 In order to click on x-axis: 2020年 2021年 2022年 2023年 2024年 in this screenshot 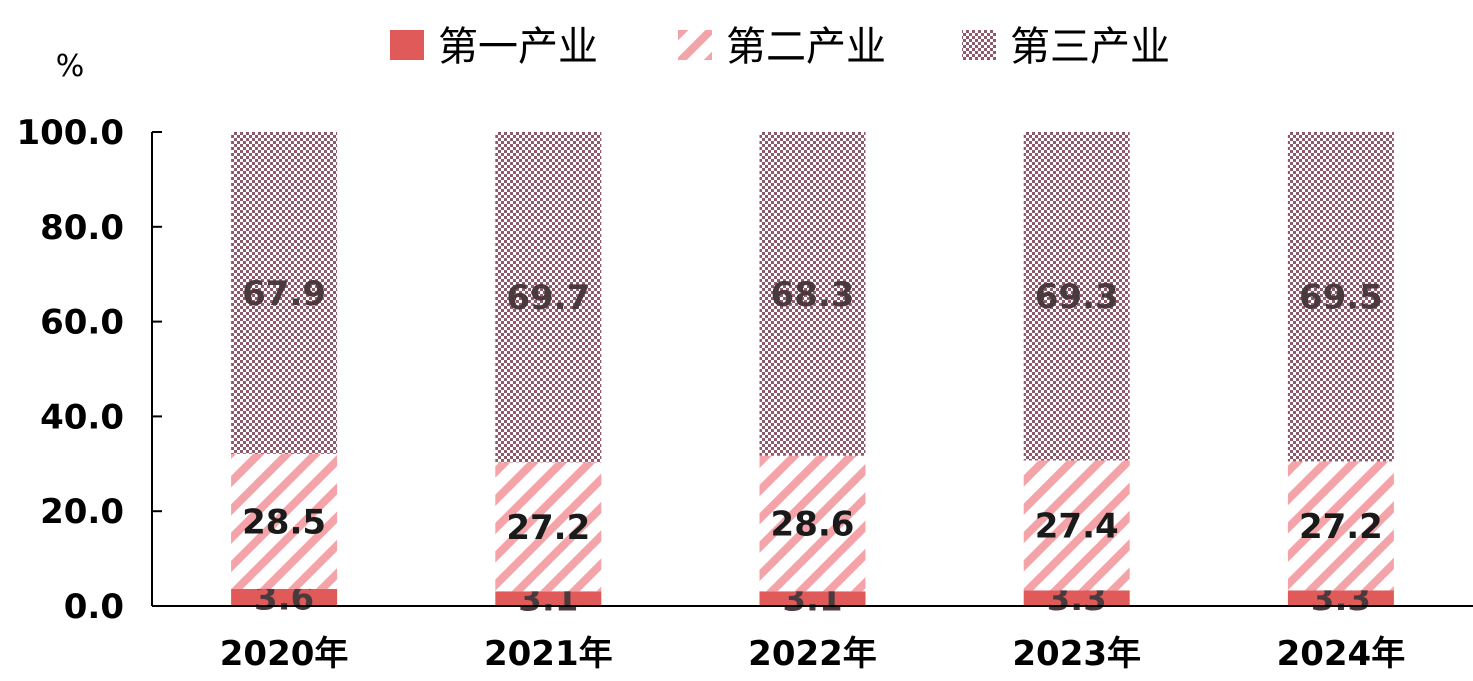, I will do `click(812, 639)`.